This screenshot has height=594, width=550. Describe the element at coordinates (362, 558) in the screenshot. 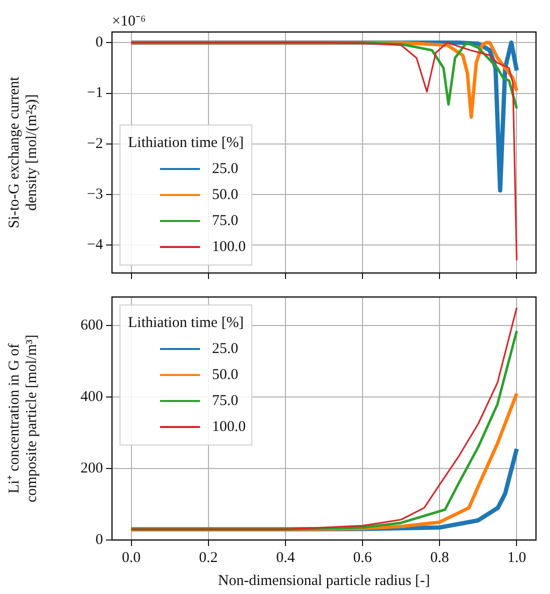

I see `x-tick-label: 0.6` at that location.